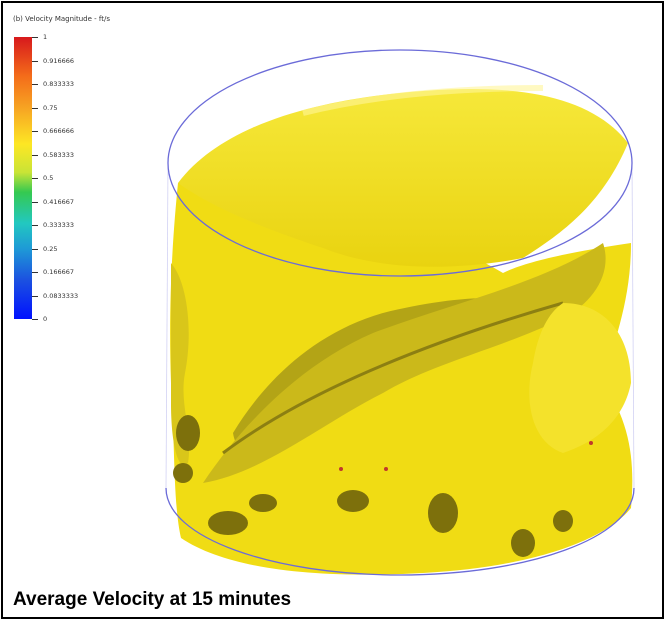 The width and height of the screenshot is (665, 620). What do you see at coordinates (61, 295) in the screenshot?
I see `legend-tick-label: 0.0833333` at bounding box center [61, 295].